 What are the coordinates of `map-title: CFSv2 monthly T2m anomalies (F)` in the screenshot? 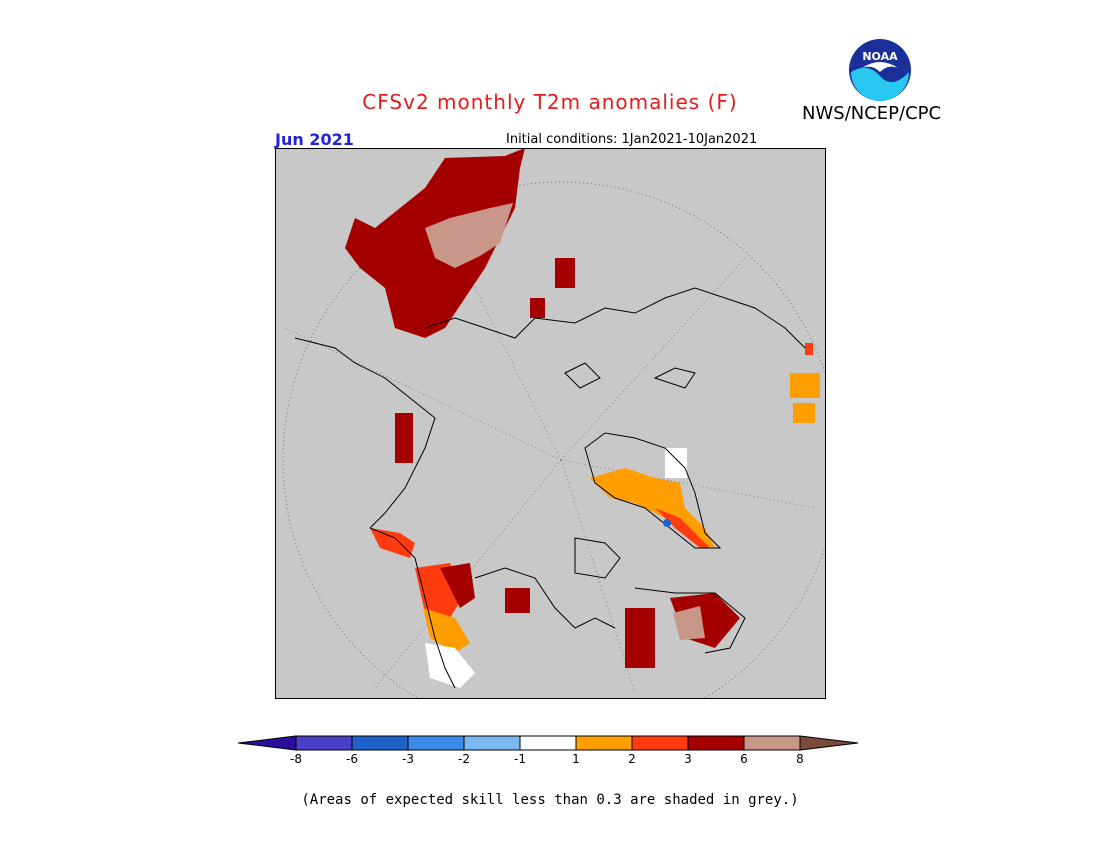 It's located at (550, 102).